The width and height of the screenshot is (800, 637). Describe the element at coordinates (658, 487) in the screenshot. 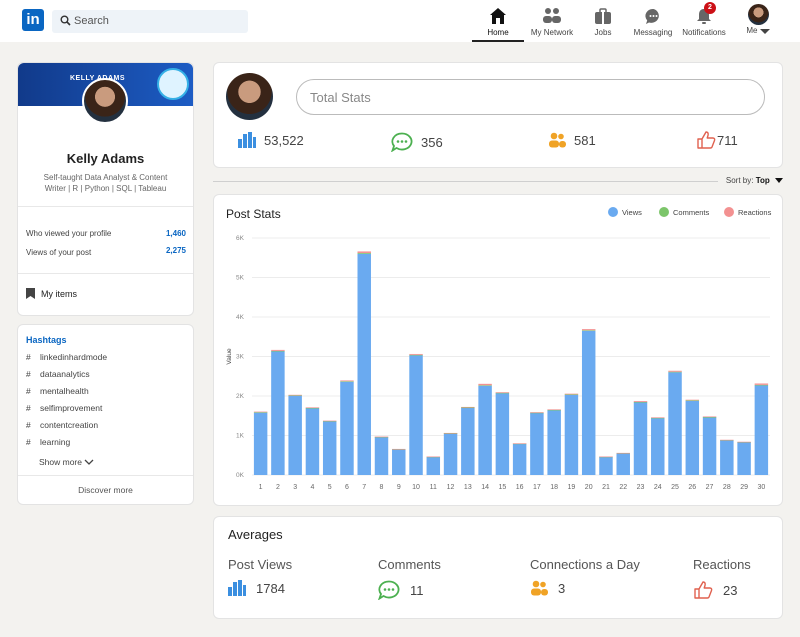

I see `x-tick-label: 24` at that location.